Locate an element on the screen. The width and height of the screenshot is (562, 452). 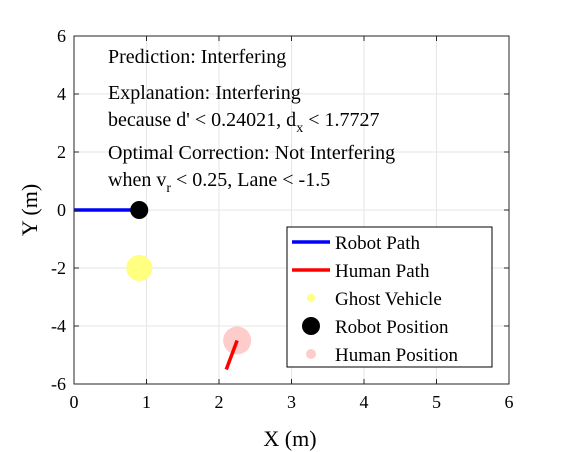
explanation-line2-subscript: x is located at coordinates (299, 128).